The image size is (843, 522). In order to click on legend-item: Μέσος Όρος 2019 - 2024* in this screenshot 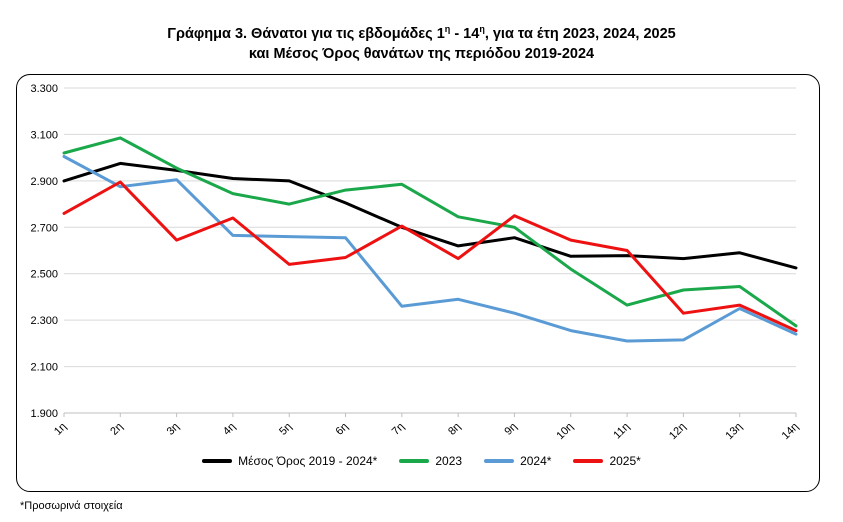, I will do `click(289, 461)`.